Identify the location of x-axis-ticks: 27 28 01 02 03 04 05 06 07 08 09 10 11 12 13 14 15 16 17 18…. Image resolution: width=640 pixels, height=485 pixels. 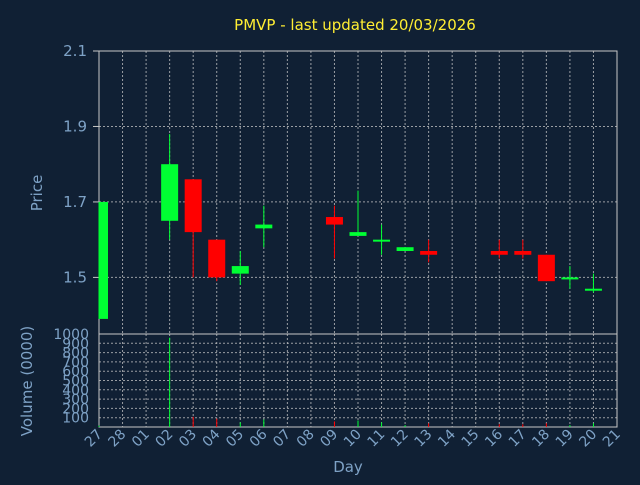
(353, 438).